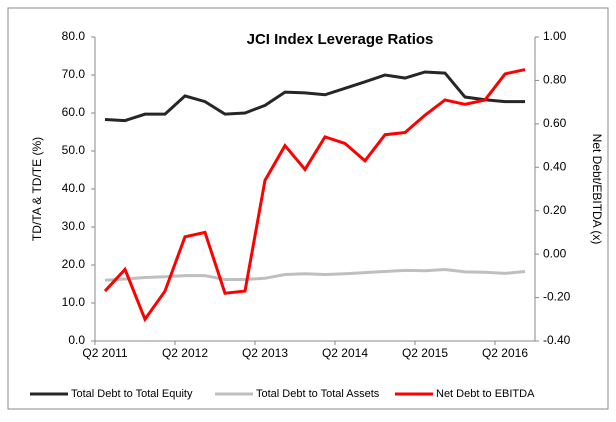 The image size is (616, 422). Describe the element at coordinates (132, 394) in the screenshot. I see `legend-label: Total Debt to Total Equity` at that location.